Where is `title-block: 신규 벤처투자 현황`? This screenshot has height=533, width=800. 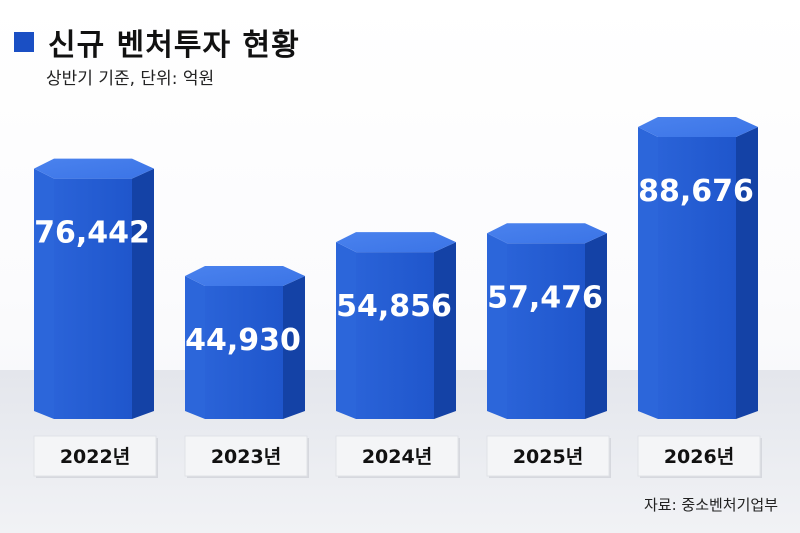
title-block: 신규 벤처투자 현황 is located at coordinates (157, 42).